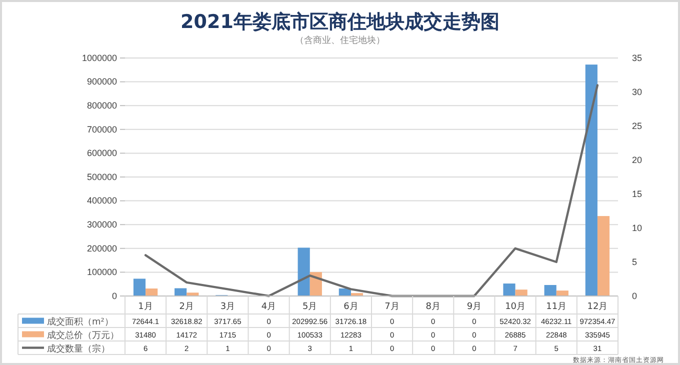  I want to click on chart-subtitle: （含商业、住宅地块）, so click(340, 40).